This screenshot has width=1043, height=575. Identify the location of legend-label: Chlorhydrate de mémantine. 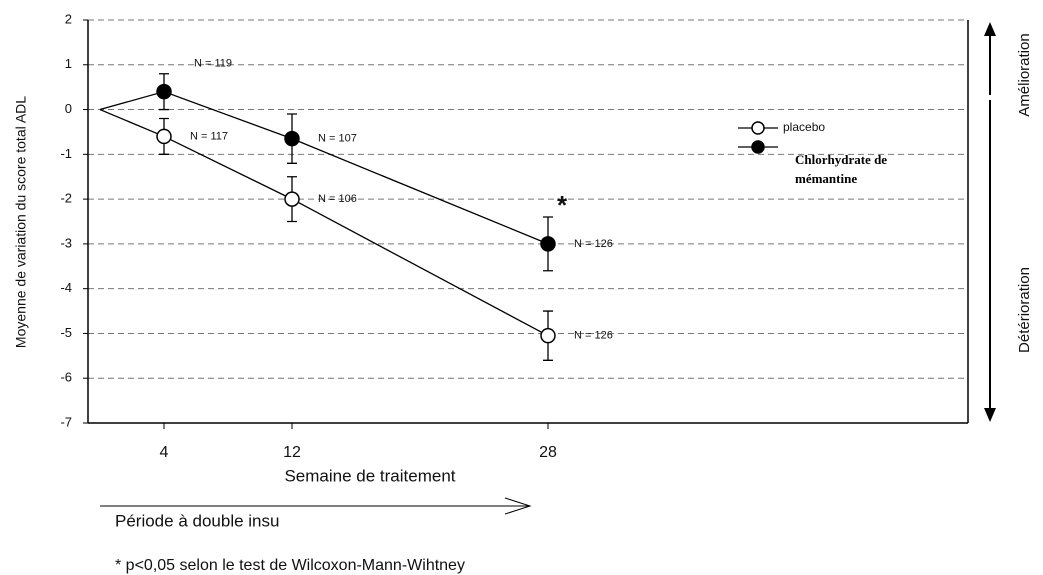
(841, 169).